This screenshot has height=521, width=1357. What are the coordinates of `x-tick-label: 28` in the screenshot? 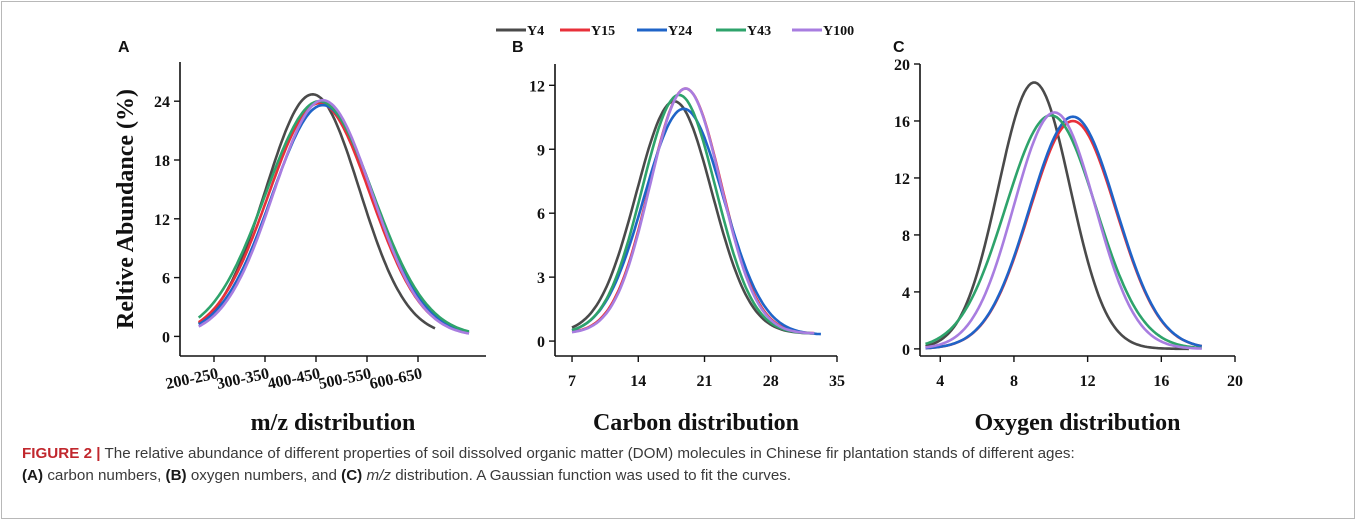 It's located at (771, 381).